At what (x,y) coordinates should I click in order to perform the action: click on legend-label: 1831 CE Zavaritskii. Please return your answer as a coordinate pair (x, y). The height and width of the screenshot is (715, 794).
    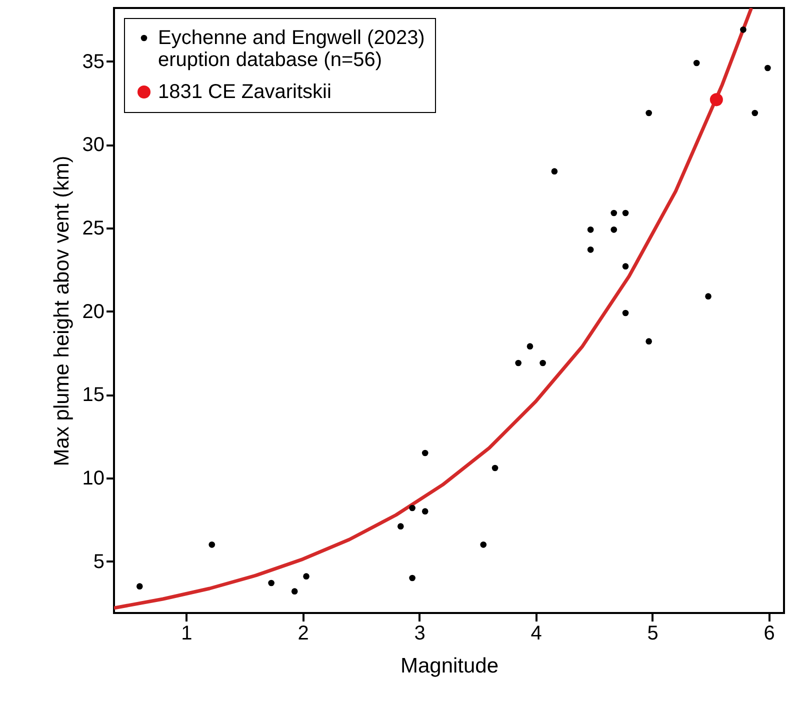
    Looking at the image, I should click on (245, 92).